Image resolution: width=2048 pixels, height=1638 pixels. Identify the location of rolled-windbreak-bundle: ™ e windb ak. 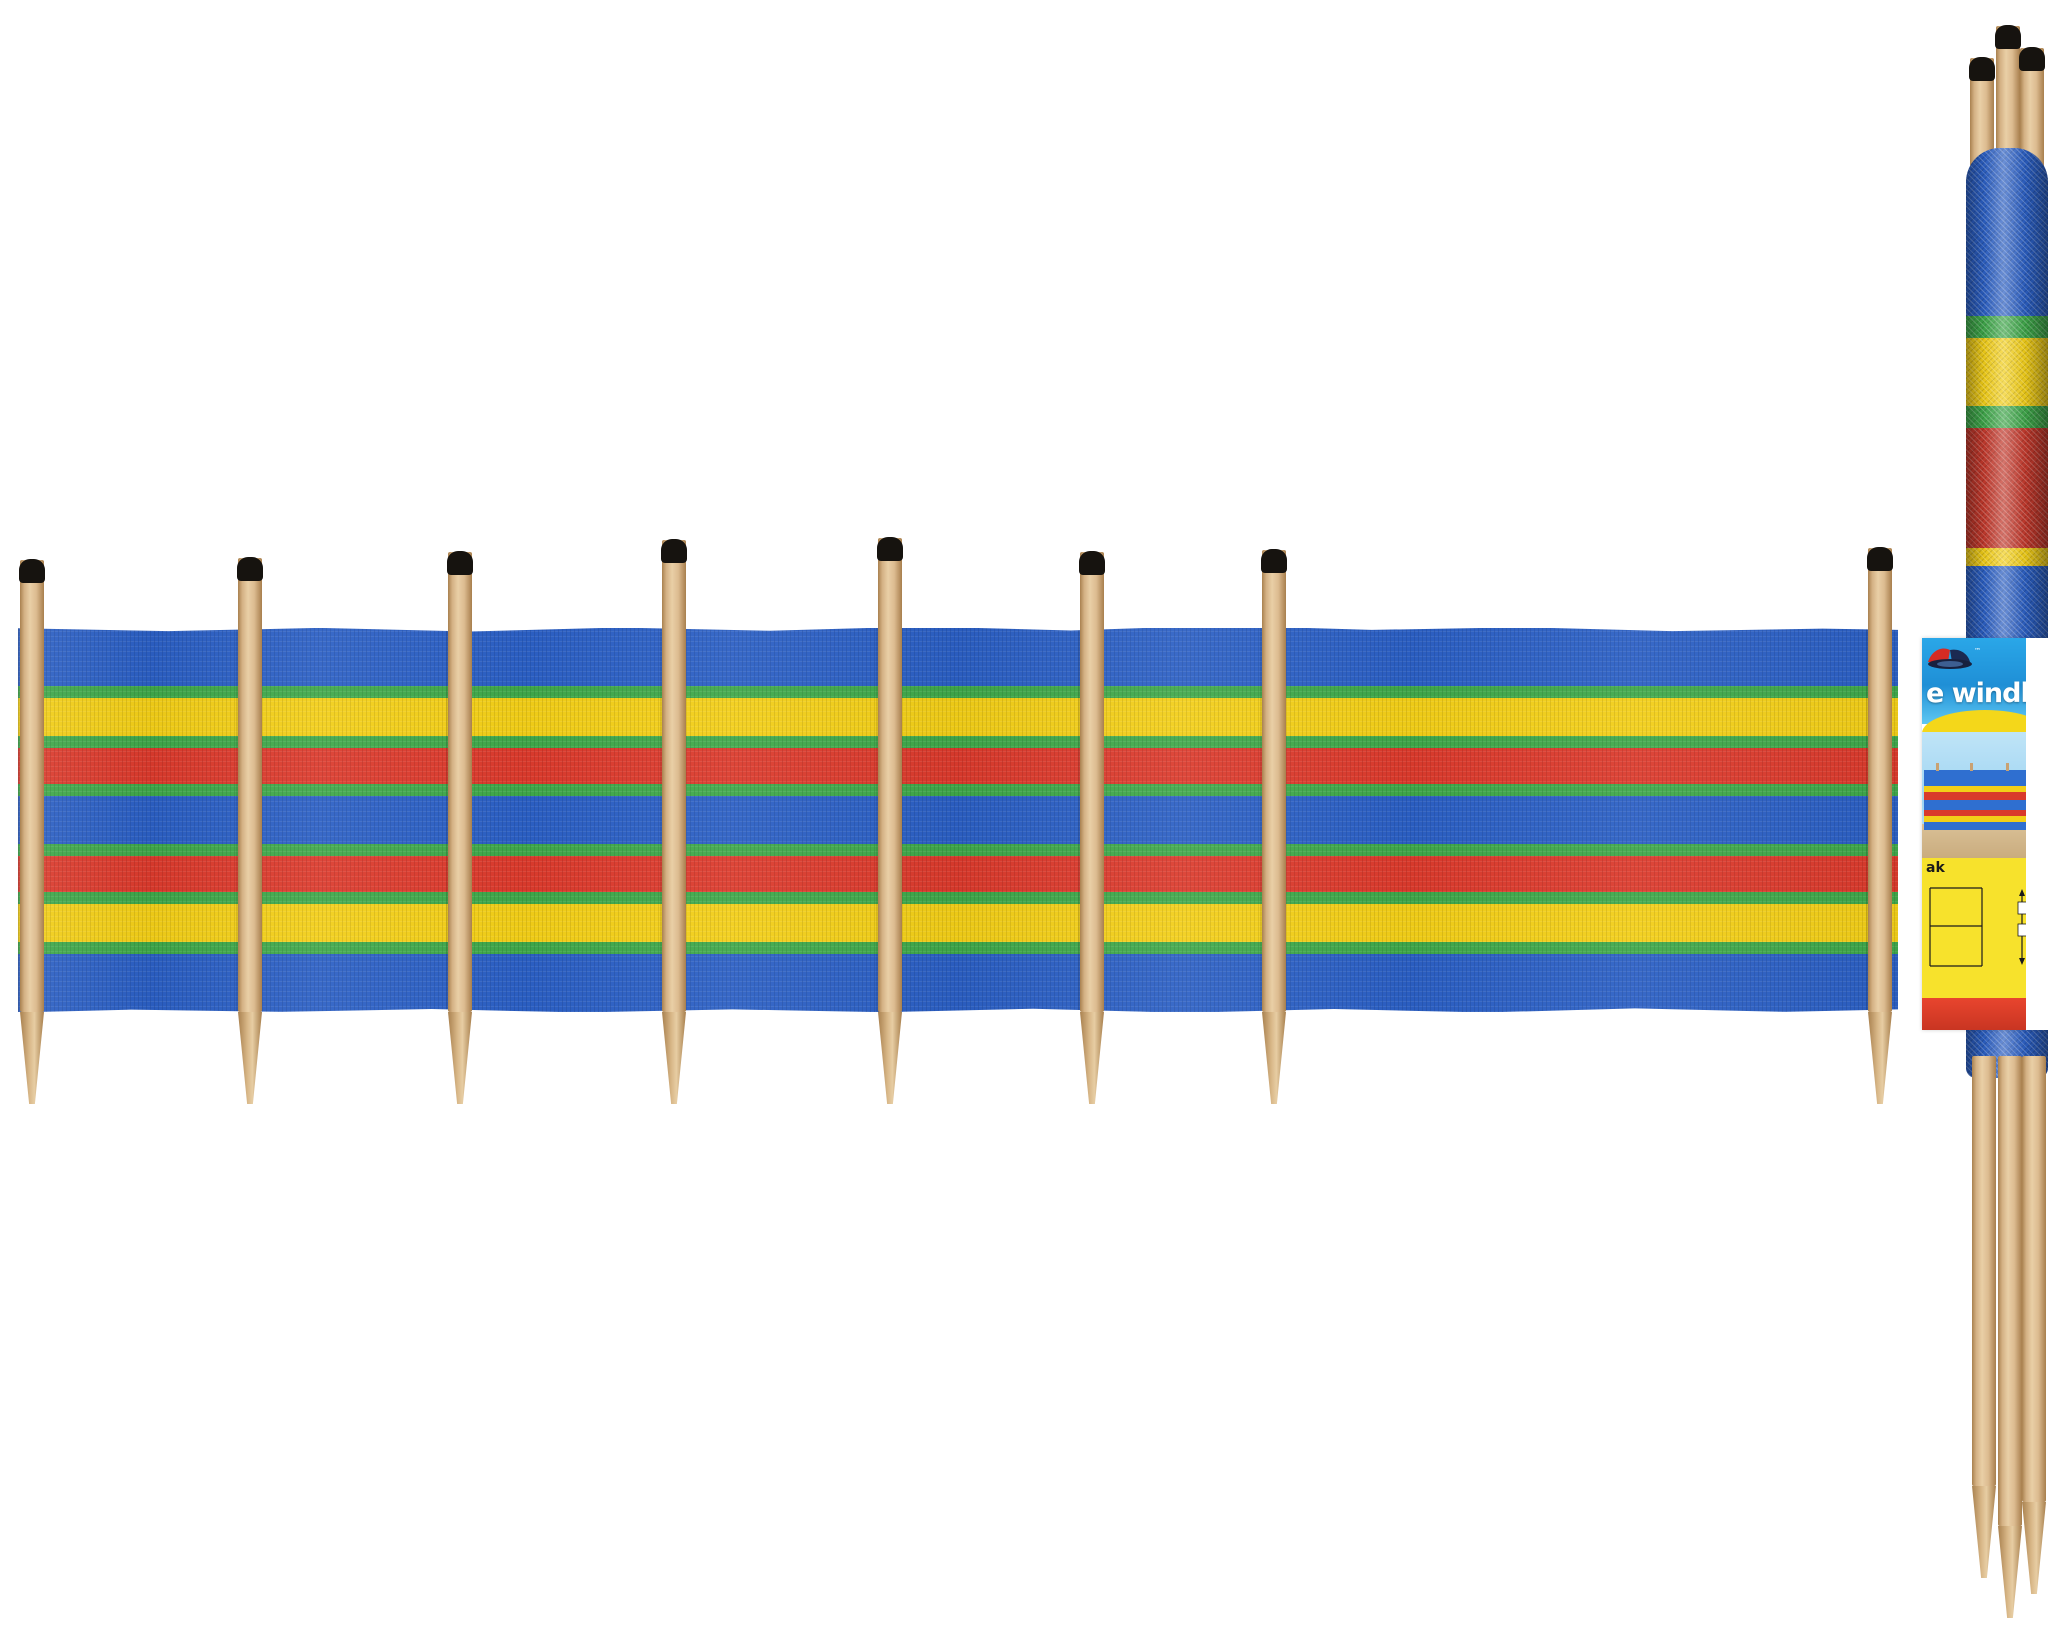
(1985, 819).